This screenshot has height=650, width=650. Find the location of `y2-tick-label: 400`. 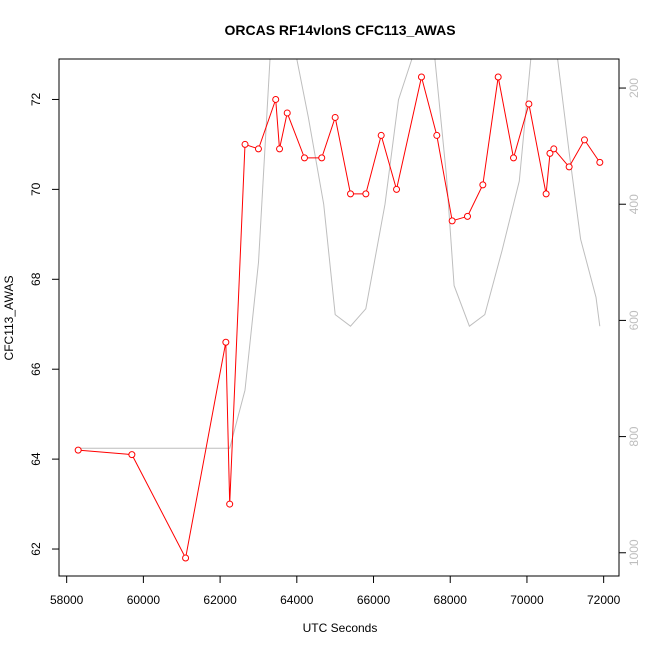

y2-tick-label: 400 is located at coordinates (634, 204).